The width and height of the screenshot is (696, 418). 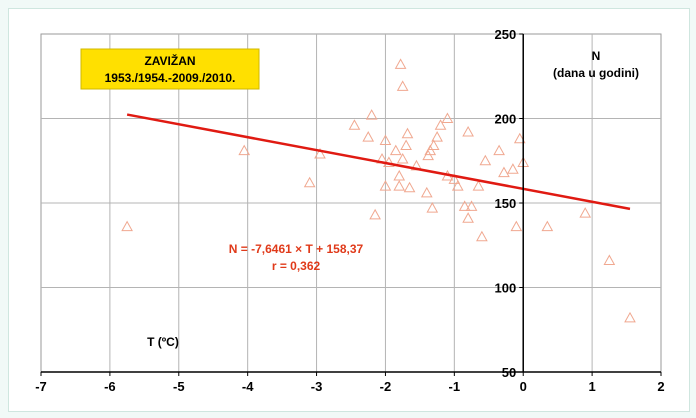 I want to click on x-axis-label: T (ºC), so click(x=163, y=342).